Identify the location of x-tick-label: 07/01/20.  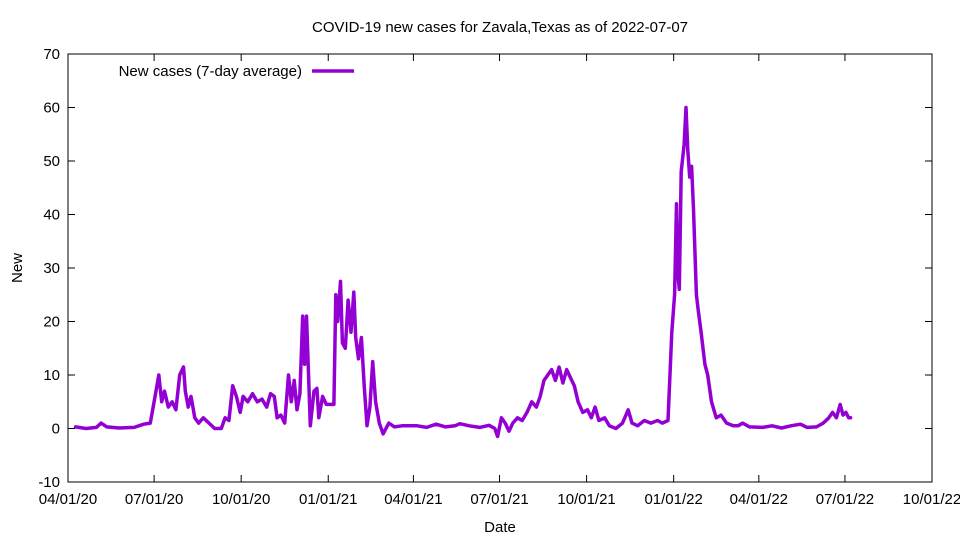
(154, 499).